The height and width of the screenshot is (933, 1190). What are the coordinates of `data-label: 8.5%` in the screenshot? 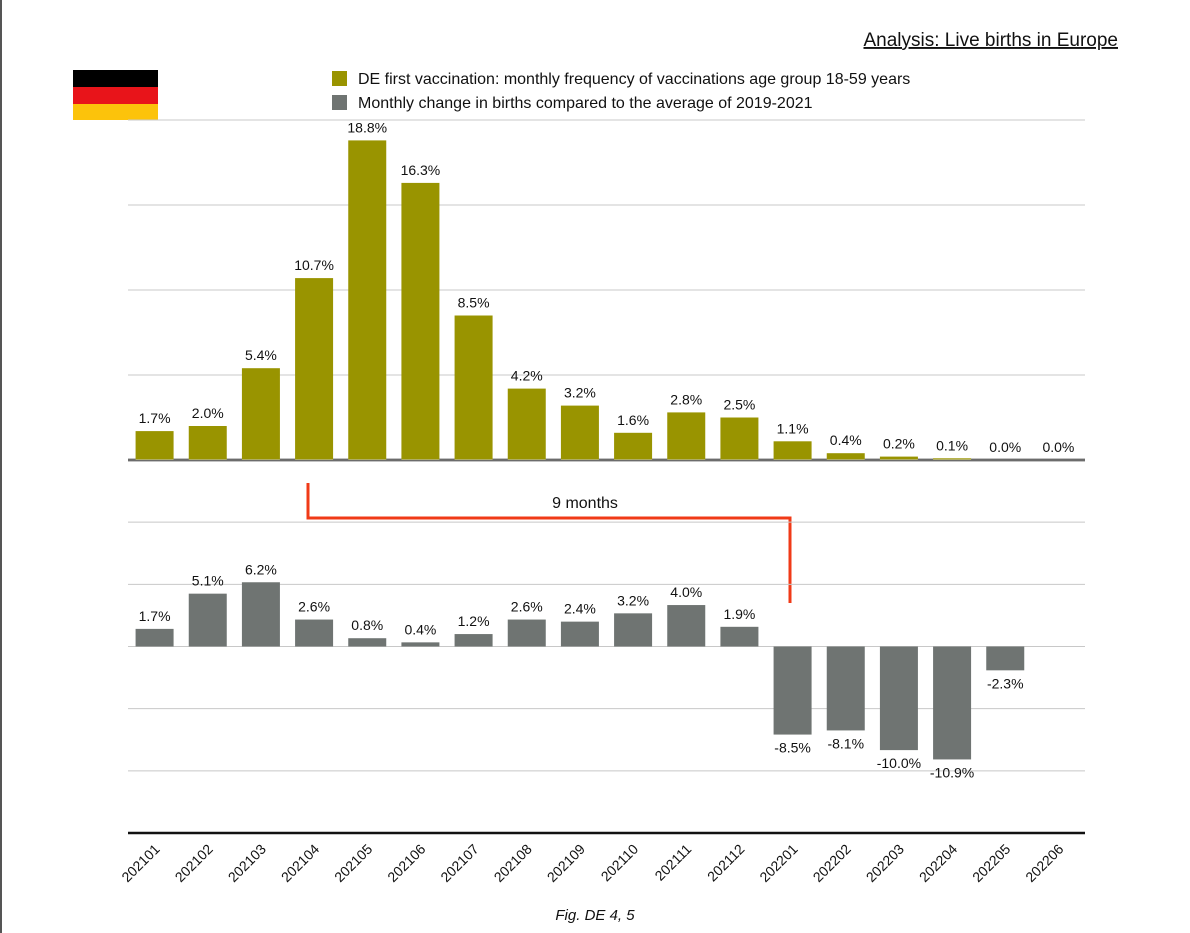 It's located at (474, 303).